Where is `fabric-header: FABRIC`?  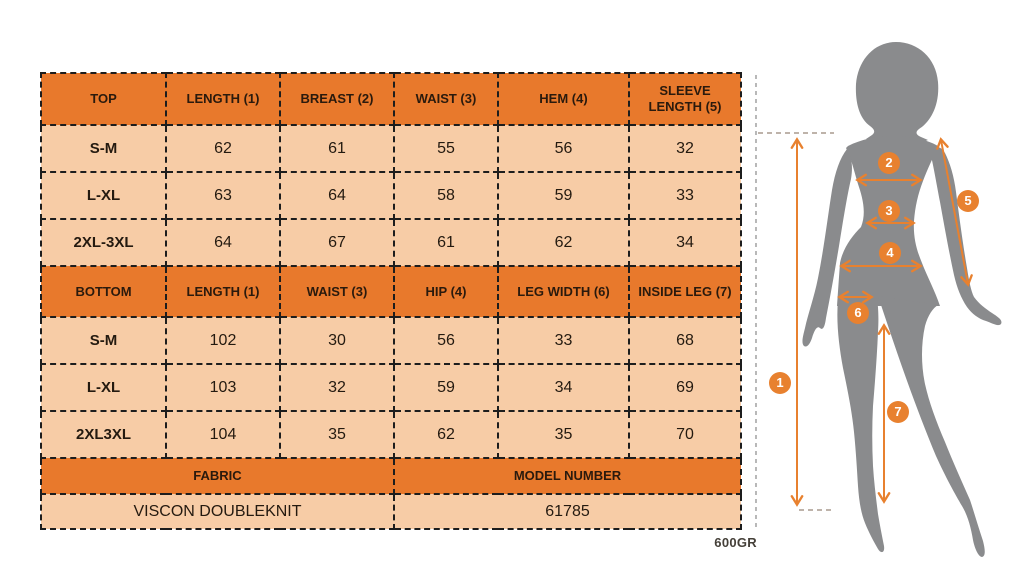 fabric-header: FABRIC is located at coordinates (217, 476).